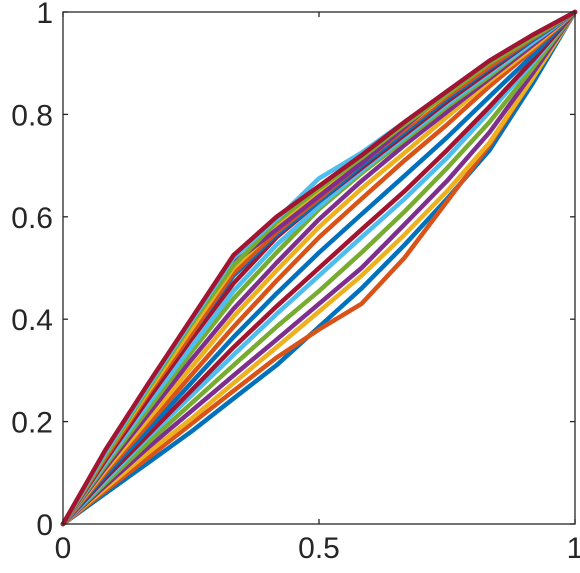 The height and width of the screenshot is (573, 580). I want to click on x-tick-label: 1, so click(573, 548).